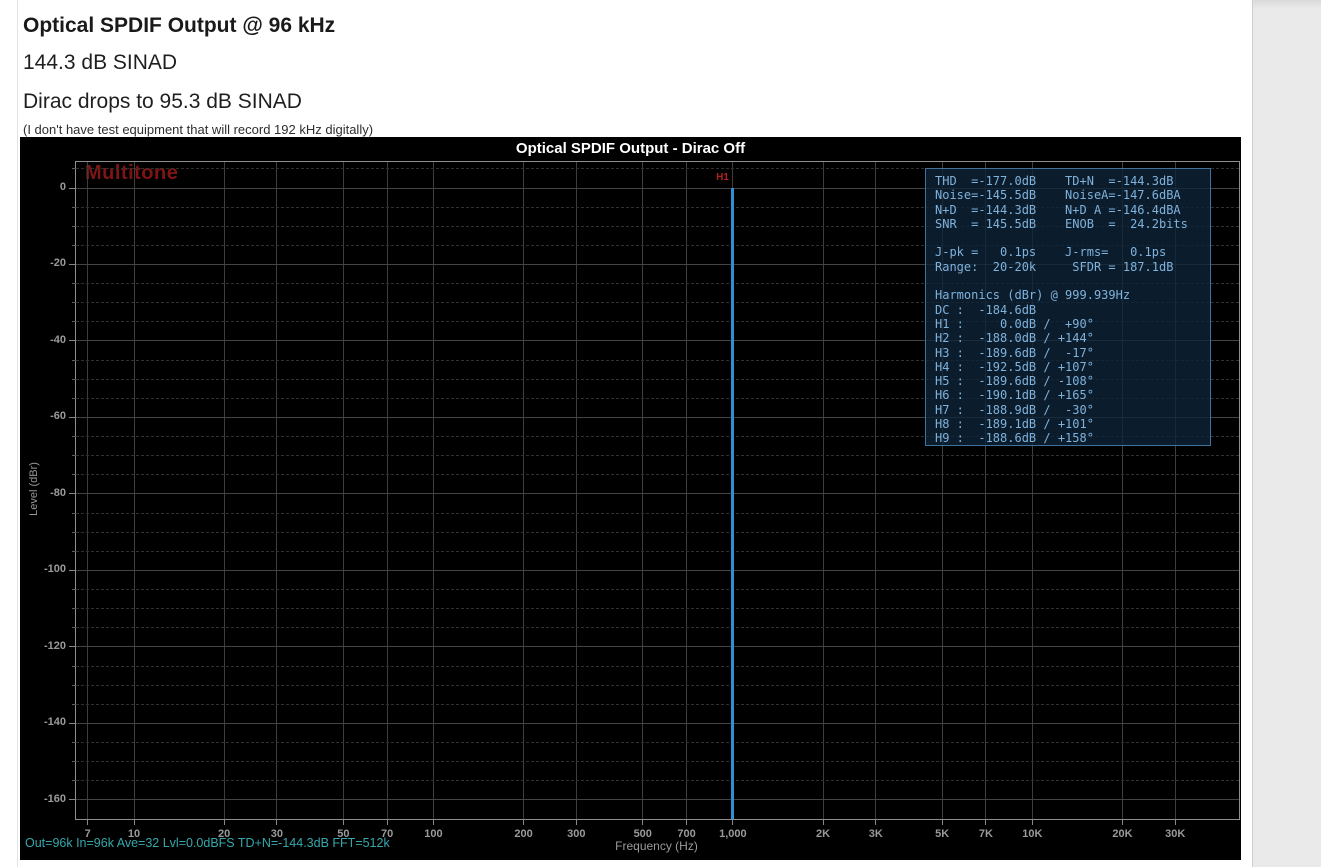 Image resolution: width=1321 pixels, height=867 pixels. What do you see at coordinates (1014, 395) in the screenshot?
I see `stats-panel-line: H6 : -190.1dB / +165°` at bounding box center [1014, 395].